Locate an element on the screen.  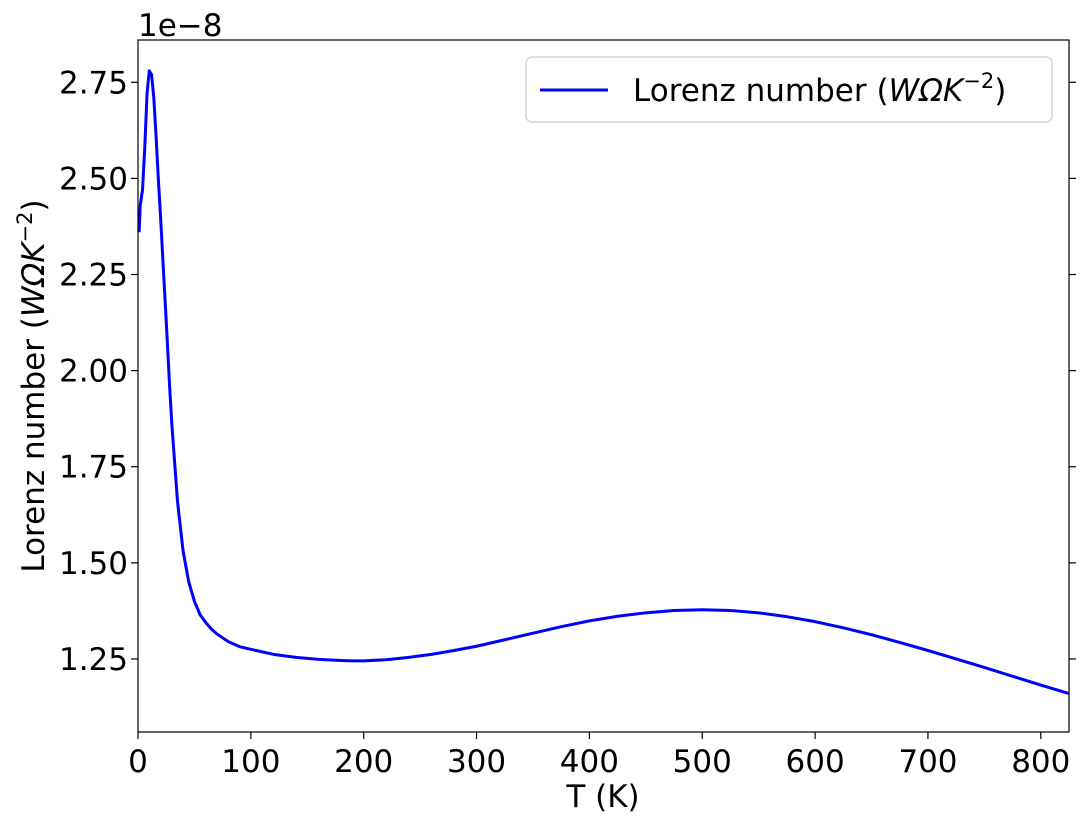
y-tick-labels: 1.25 1.50 1.75 2.00 2.25 2.50 2.75 is located at coordinates (93, 371).